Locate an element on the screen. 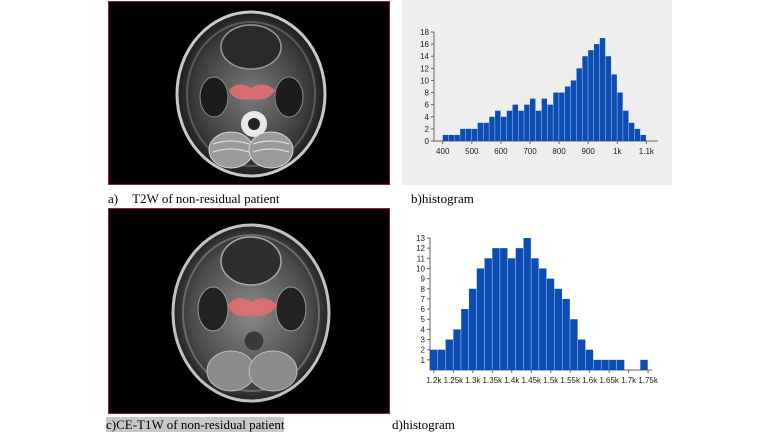  y-tick-label: 3 is located at coordinates (423, 340).